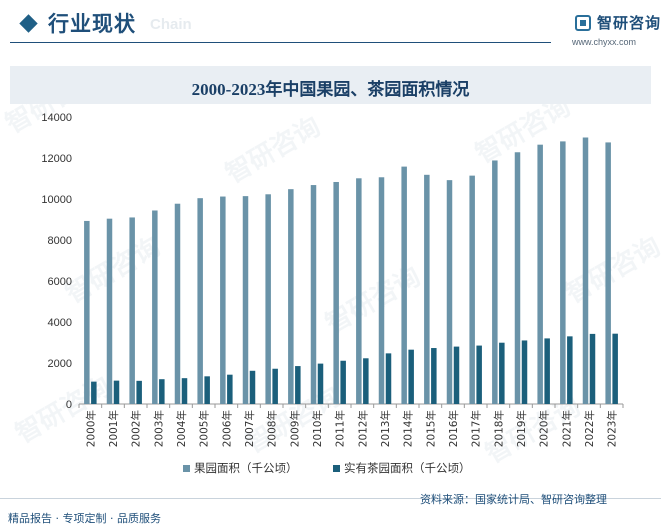  What do you see at coordinates (60, 241) in the screenshot?
I see `y-tick-label: 8000` at bounding box center [60, 241].